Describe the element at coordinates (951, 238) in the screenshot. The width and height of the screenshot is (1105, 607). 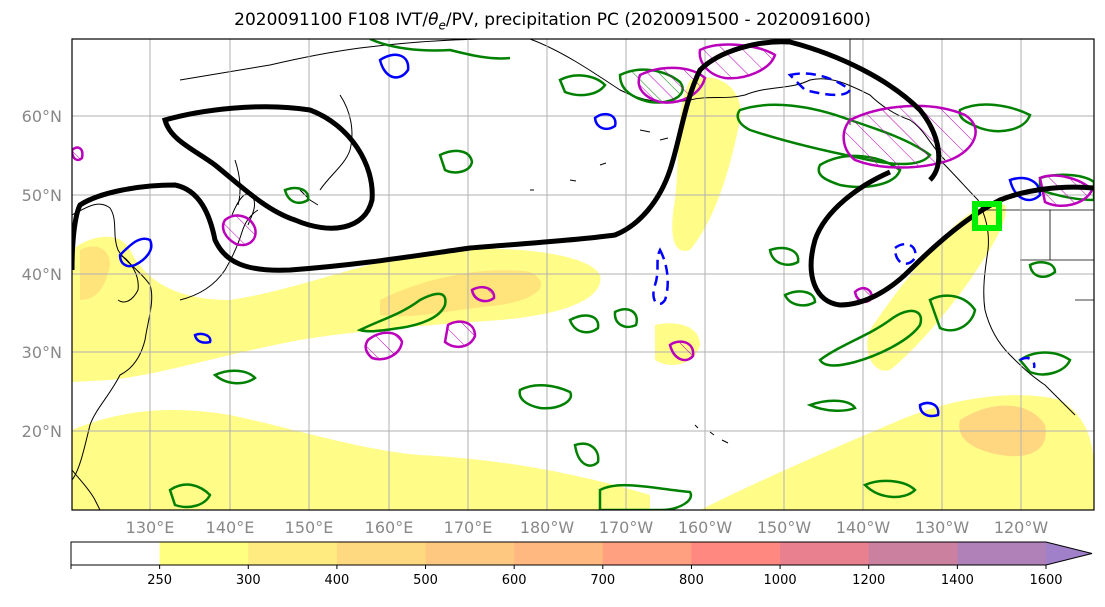
I see `black-contour-east` at that location.